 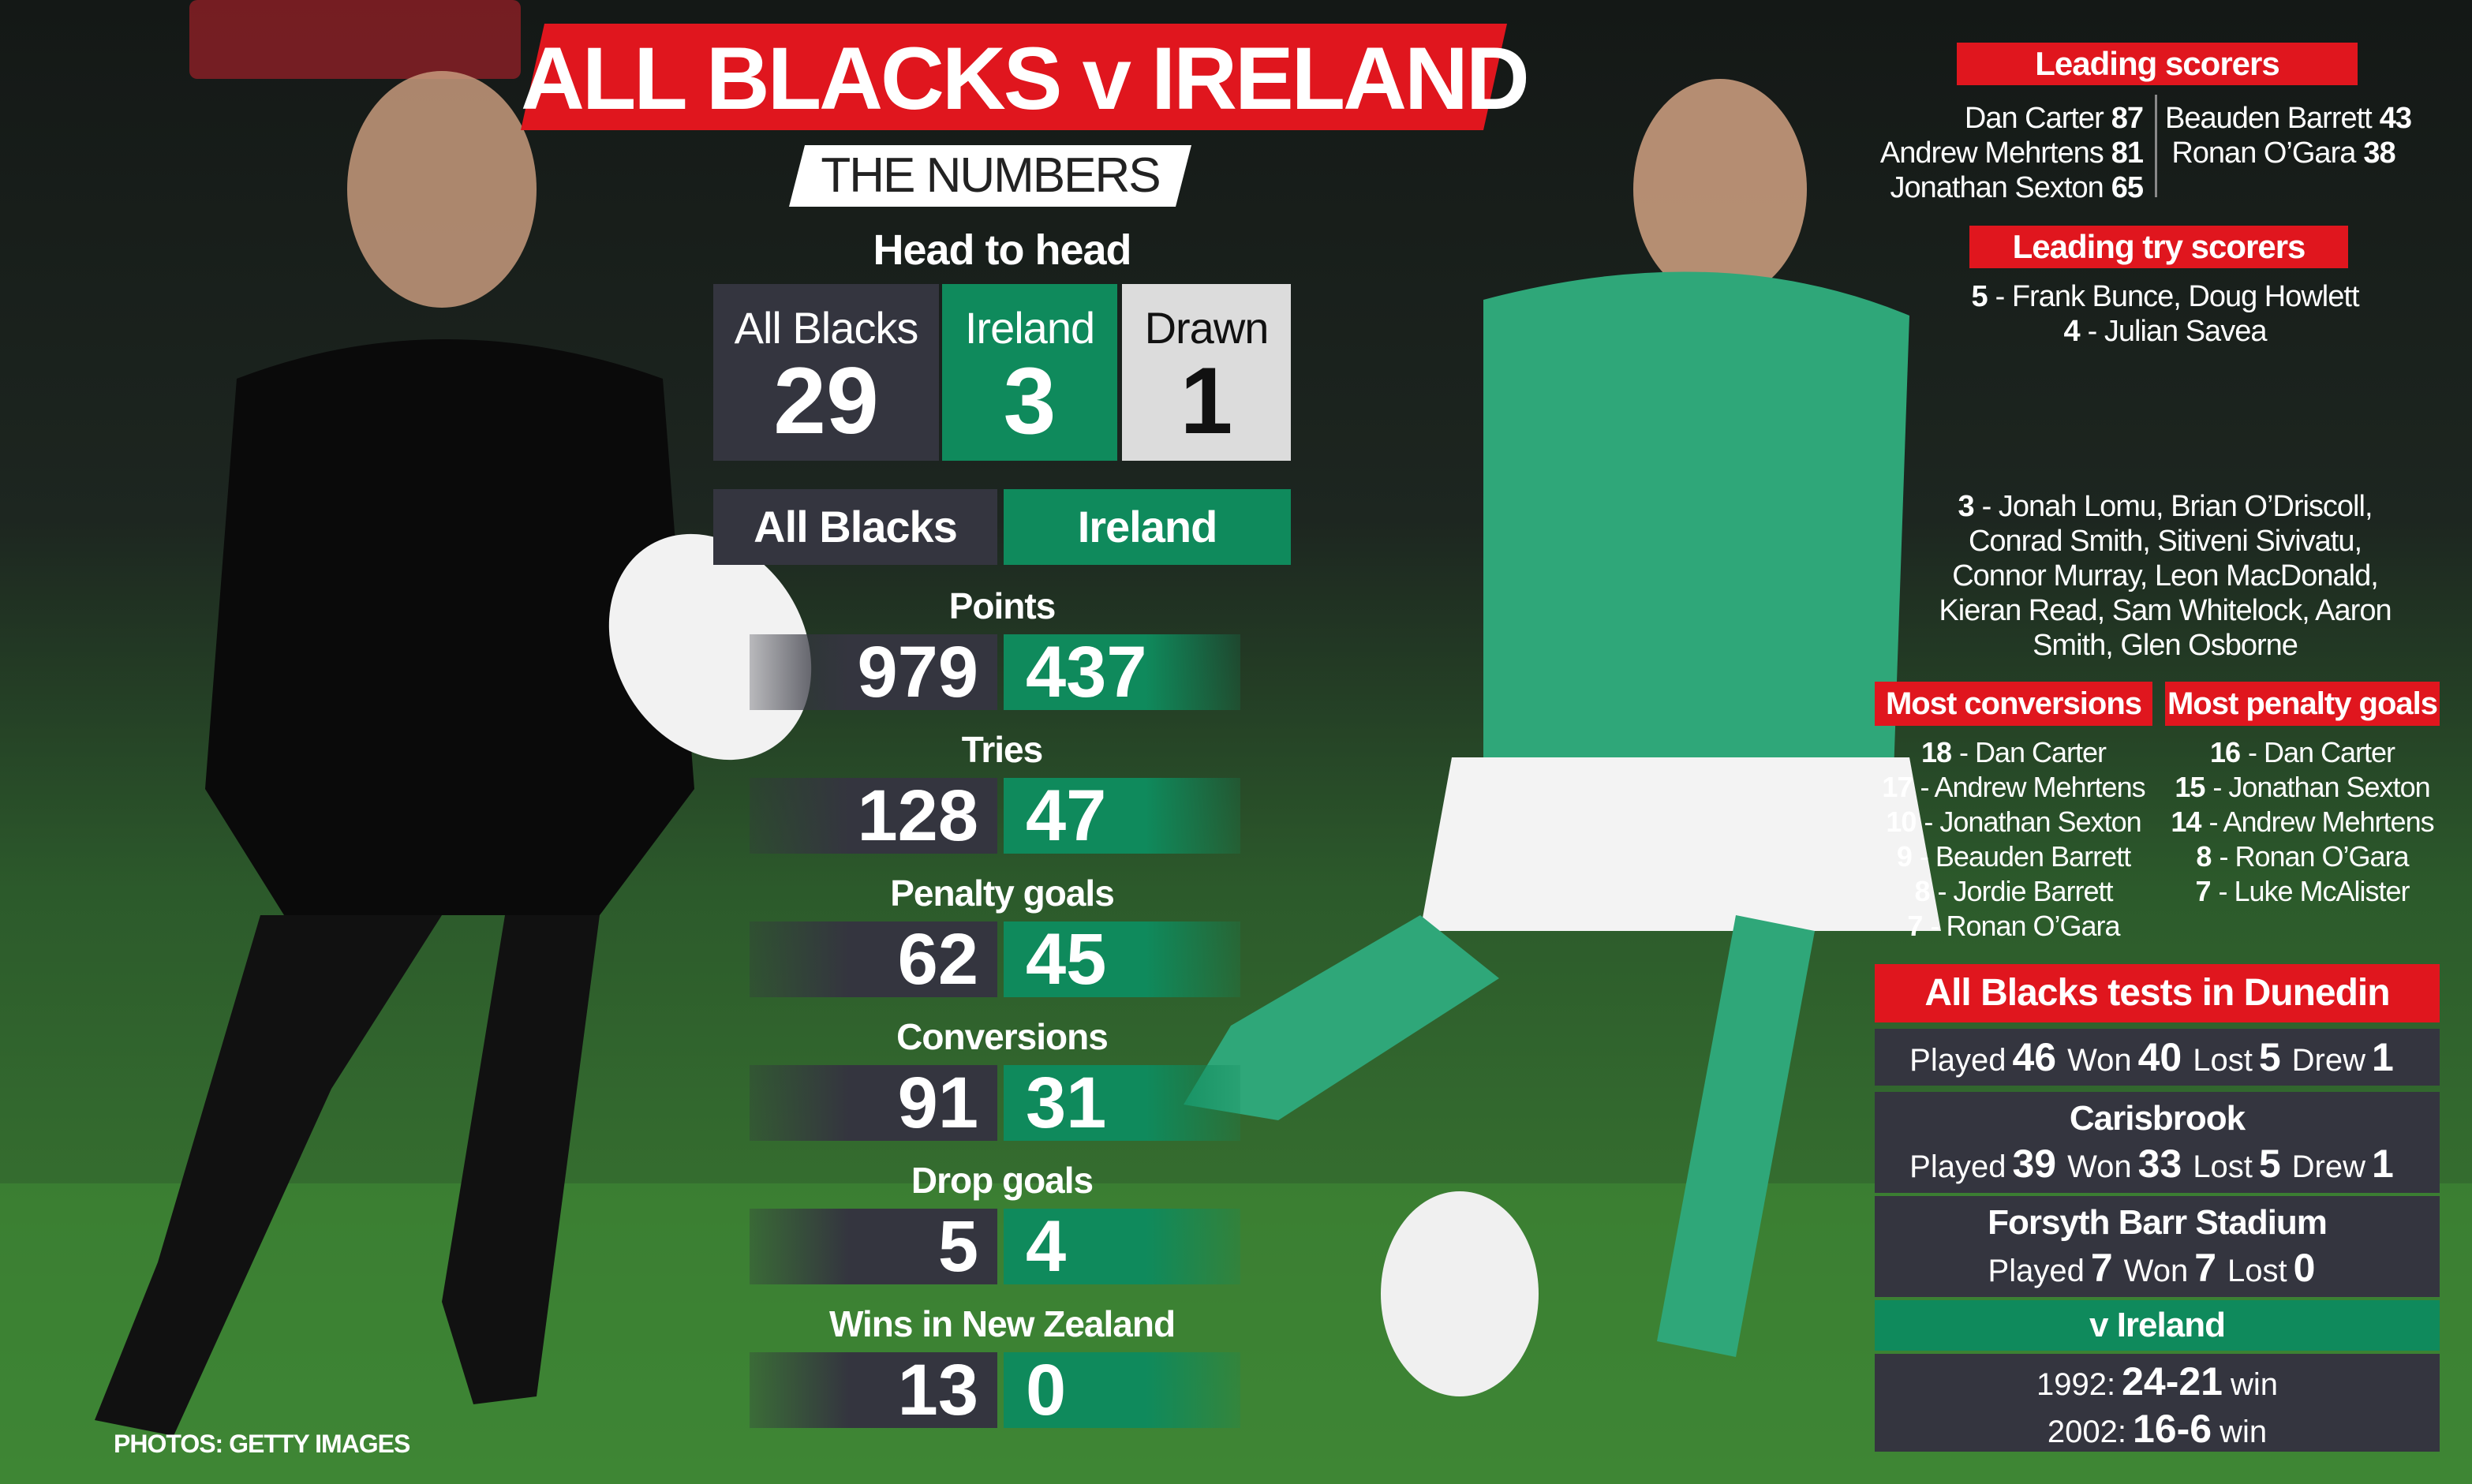 I want to click on heading: Most penalty goals, so click(x=2302, y=703).